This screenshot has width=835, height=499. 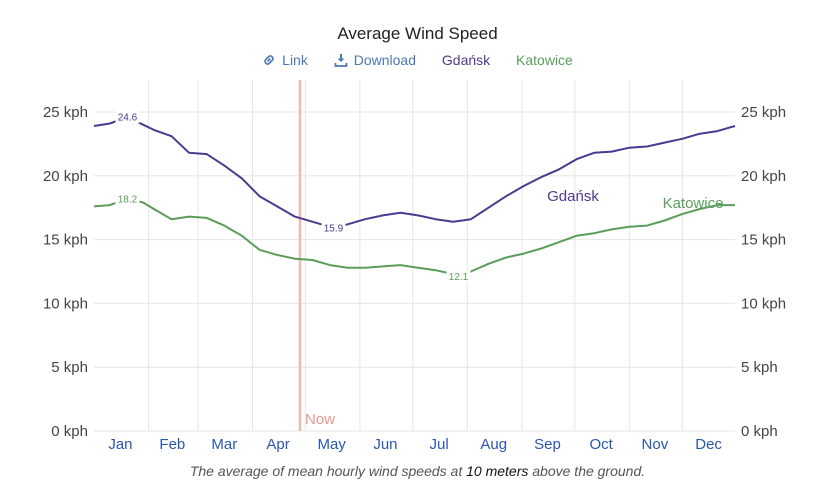 I want to click on now-marker: Now, so click(x=316, y=255).